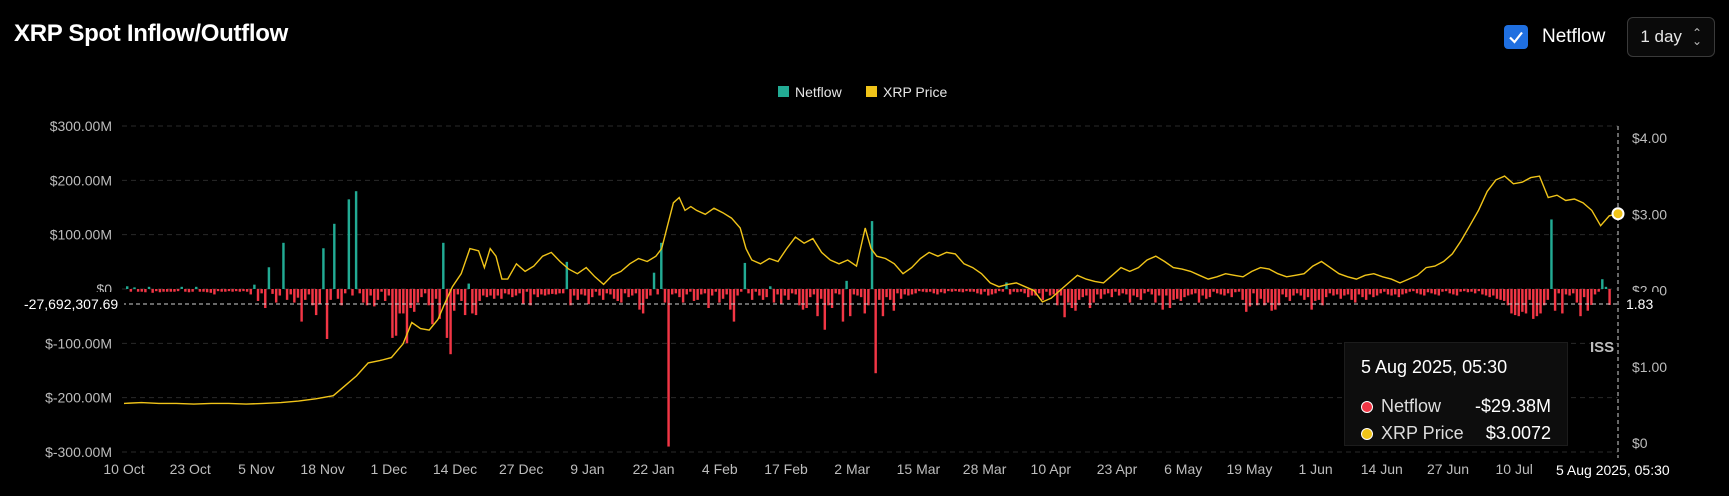  I want to click on netflow-checkbox-label: Netflow, so click(1573, 36).